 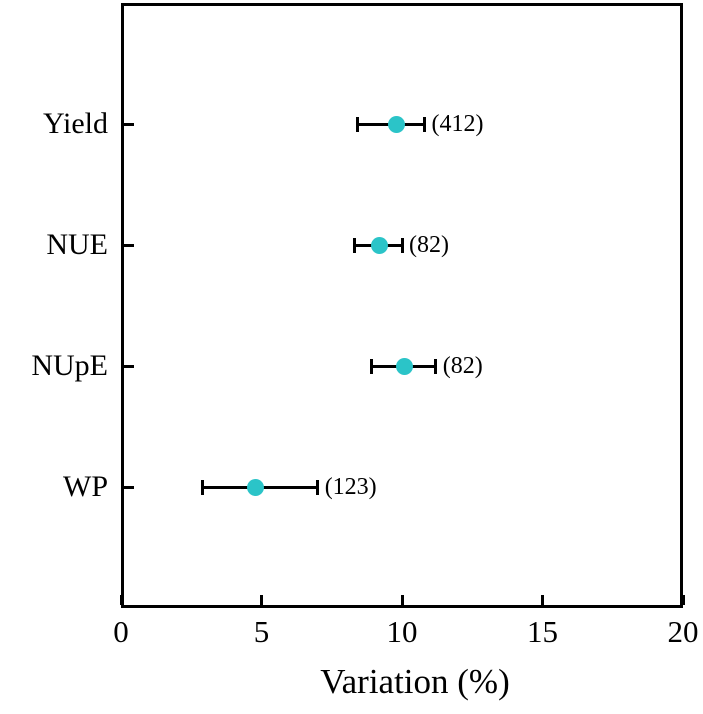 I want to click on y-tick-yield, so click(x=129, y=124).